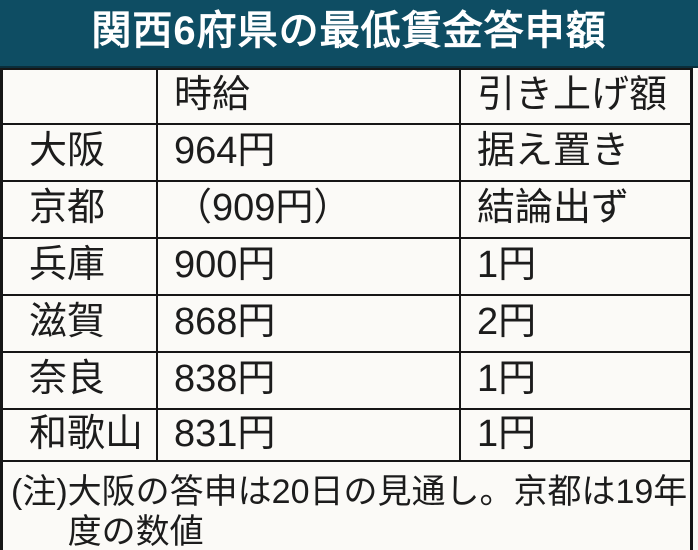 The height and width of the screenshot is (550, 698). I want to click on hourly-wage-value: 964円, so click(307, 152).